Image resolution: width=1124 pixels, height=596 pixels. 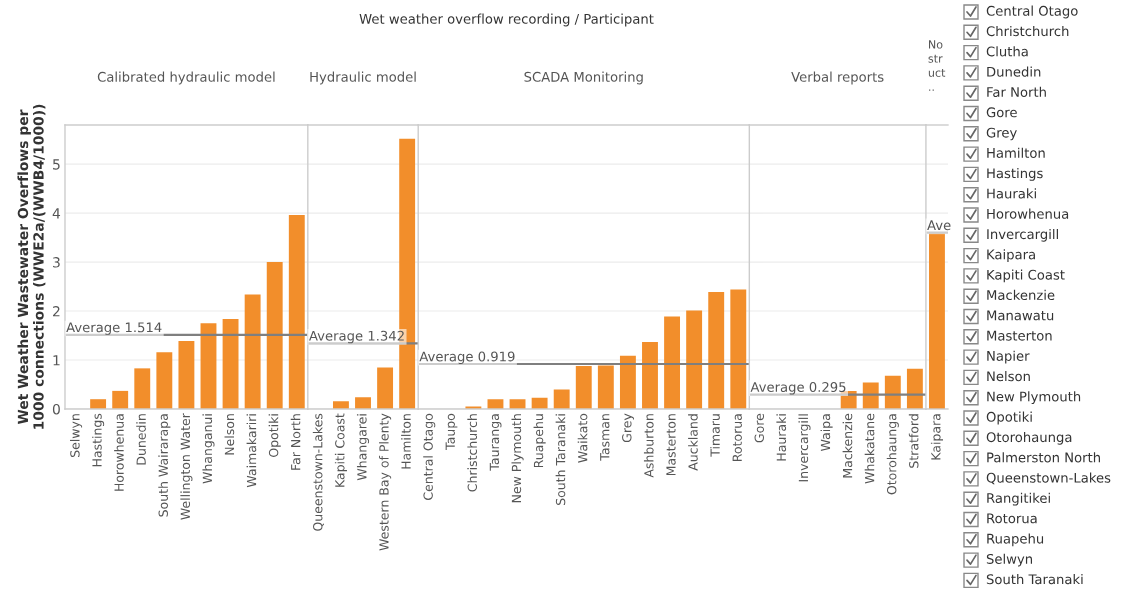 I want to click on x-tick-label: Wellington Water, so click(x=186, y=466).